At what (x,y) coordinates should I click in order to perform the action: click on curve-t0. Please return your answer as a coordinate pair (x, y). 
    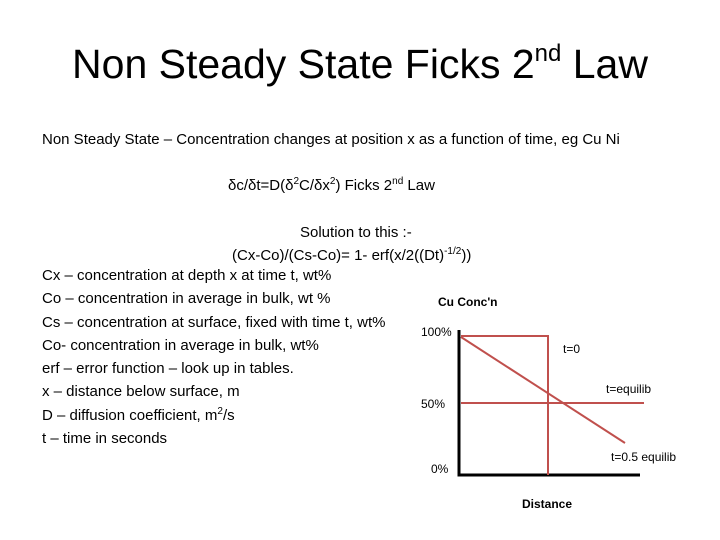
    Looking at the image, I should click on (505, 405).